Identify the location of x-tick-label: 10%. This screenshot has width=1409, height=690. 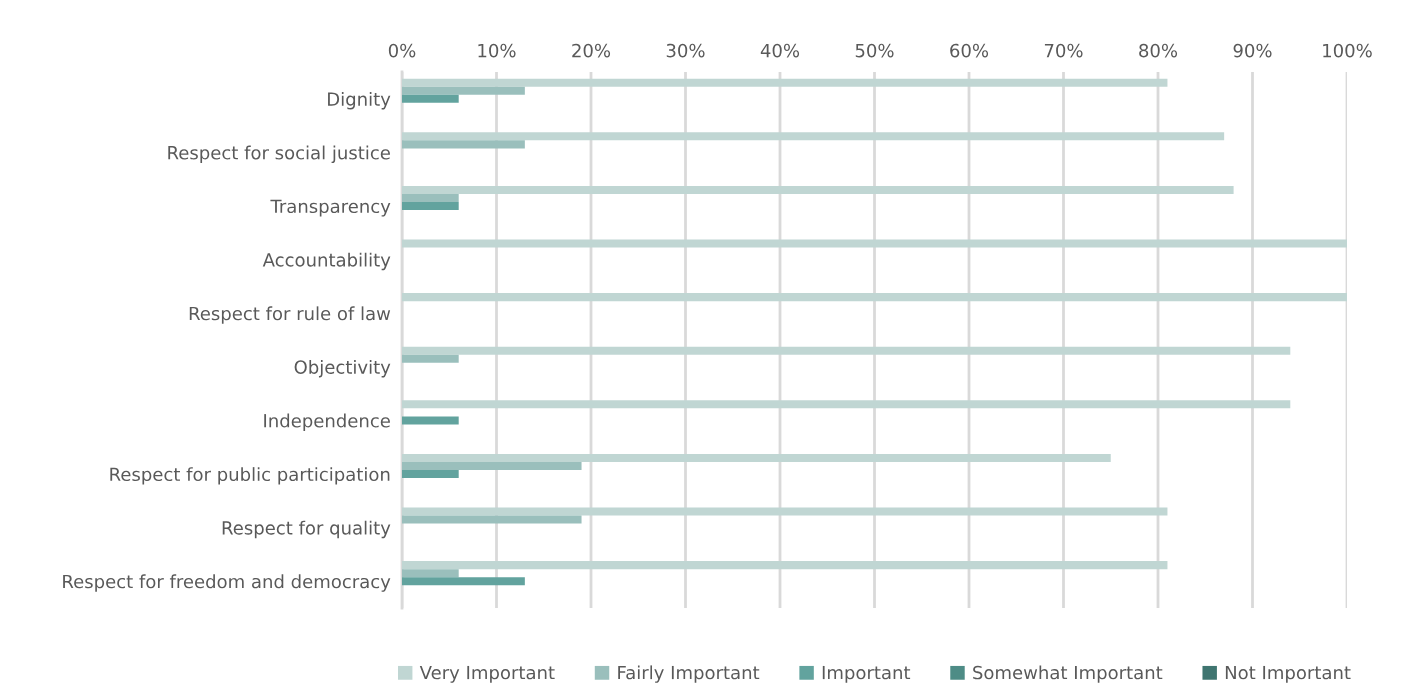
(497, 50).